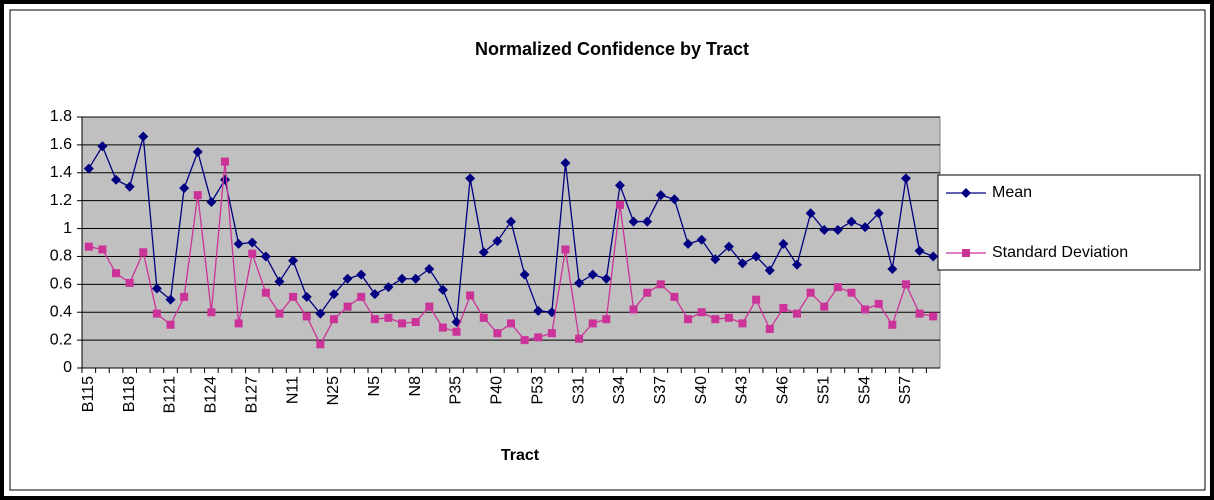 The width and height of the screenshot is (1214, 500). What do you see at coordinates (61, 256) in the screenshot?
I see `y-tick-label: 0.8` at bounding box center [61, 256].